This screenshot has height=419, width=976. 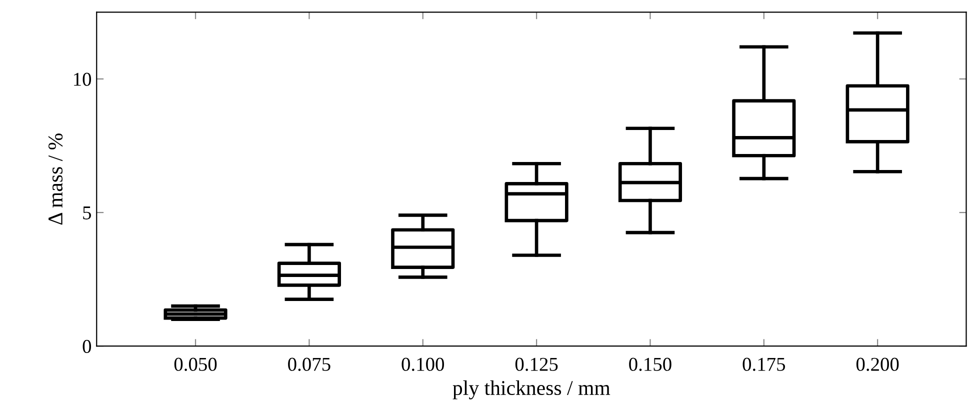 What do you see at coordinates (195, 364) in the screenshot?
I see `x-tick-label: 0.050` at bounding box center [195, 364].